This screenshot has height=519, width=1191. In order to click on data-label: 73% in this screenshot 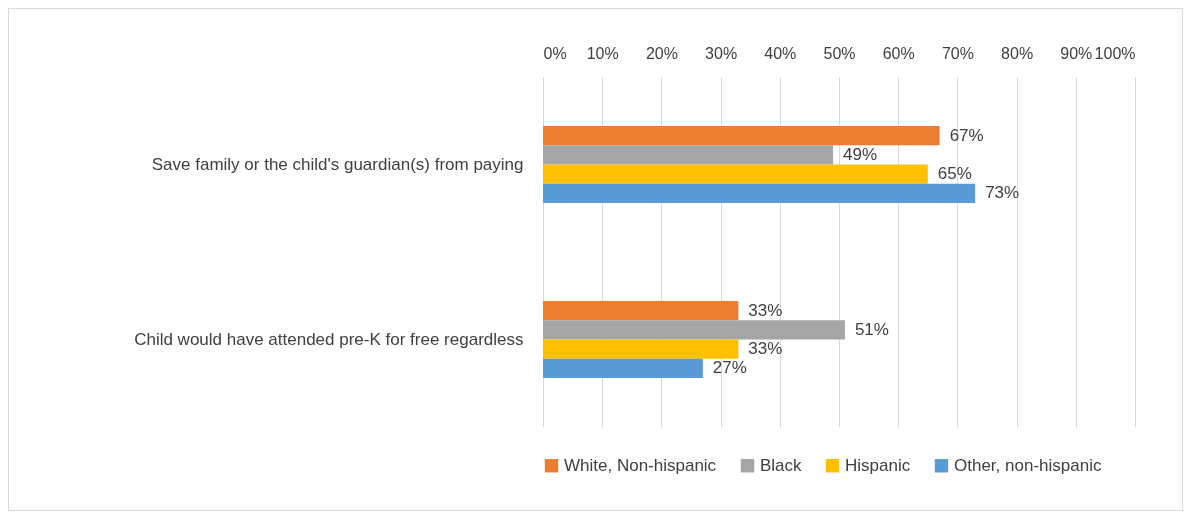, I will do `click(1002, 193)`.